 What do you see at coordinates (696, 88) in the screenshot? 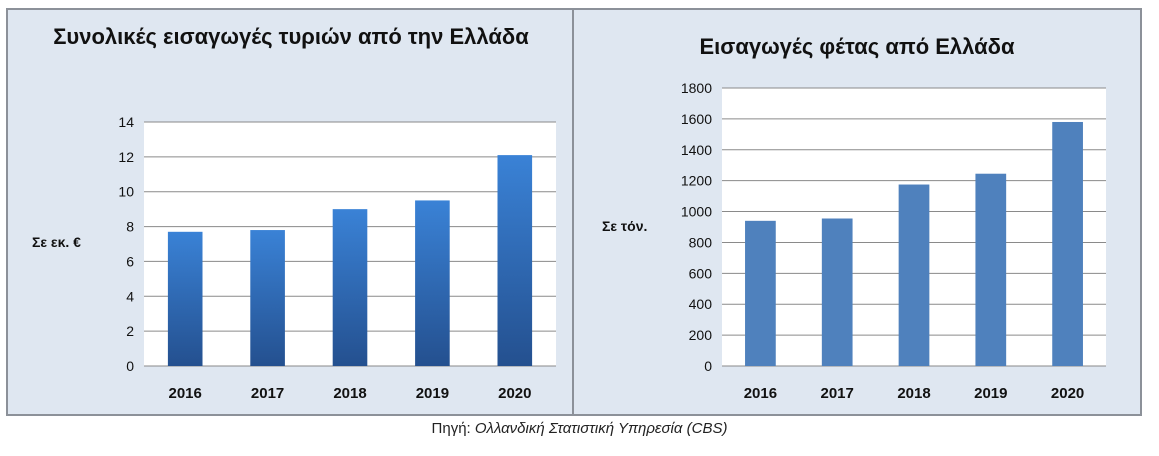
I see `y-tick-label: 1800` at bounding box center [696, 88].